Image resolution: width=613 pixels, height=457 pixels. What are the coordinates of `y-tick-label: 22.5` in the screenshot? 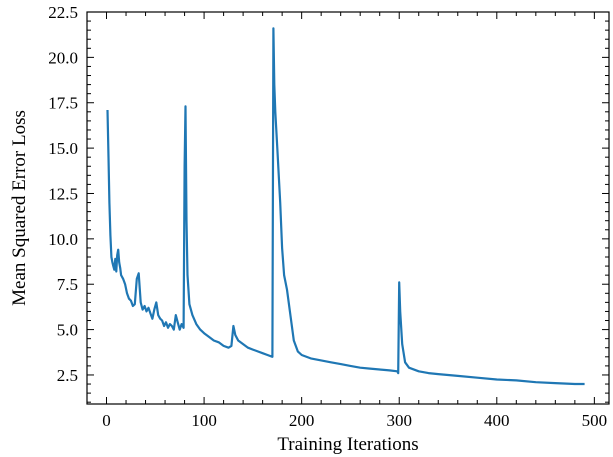 It's located at (63, 12).